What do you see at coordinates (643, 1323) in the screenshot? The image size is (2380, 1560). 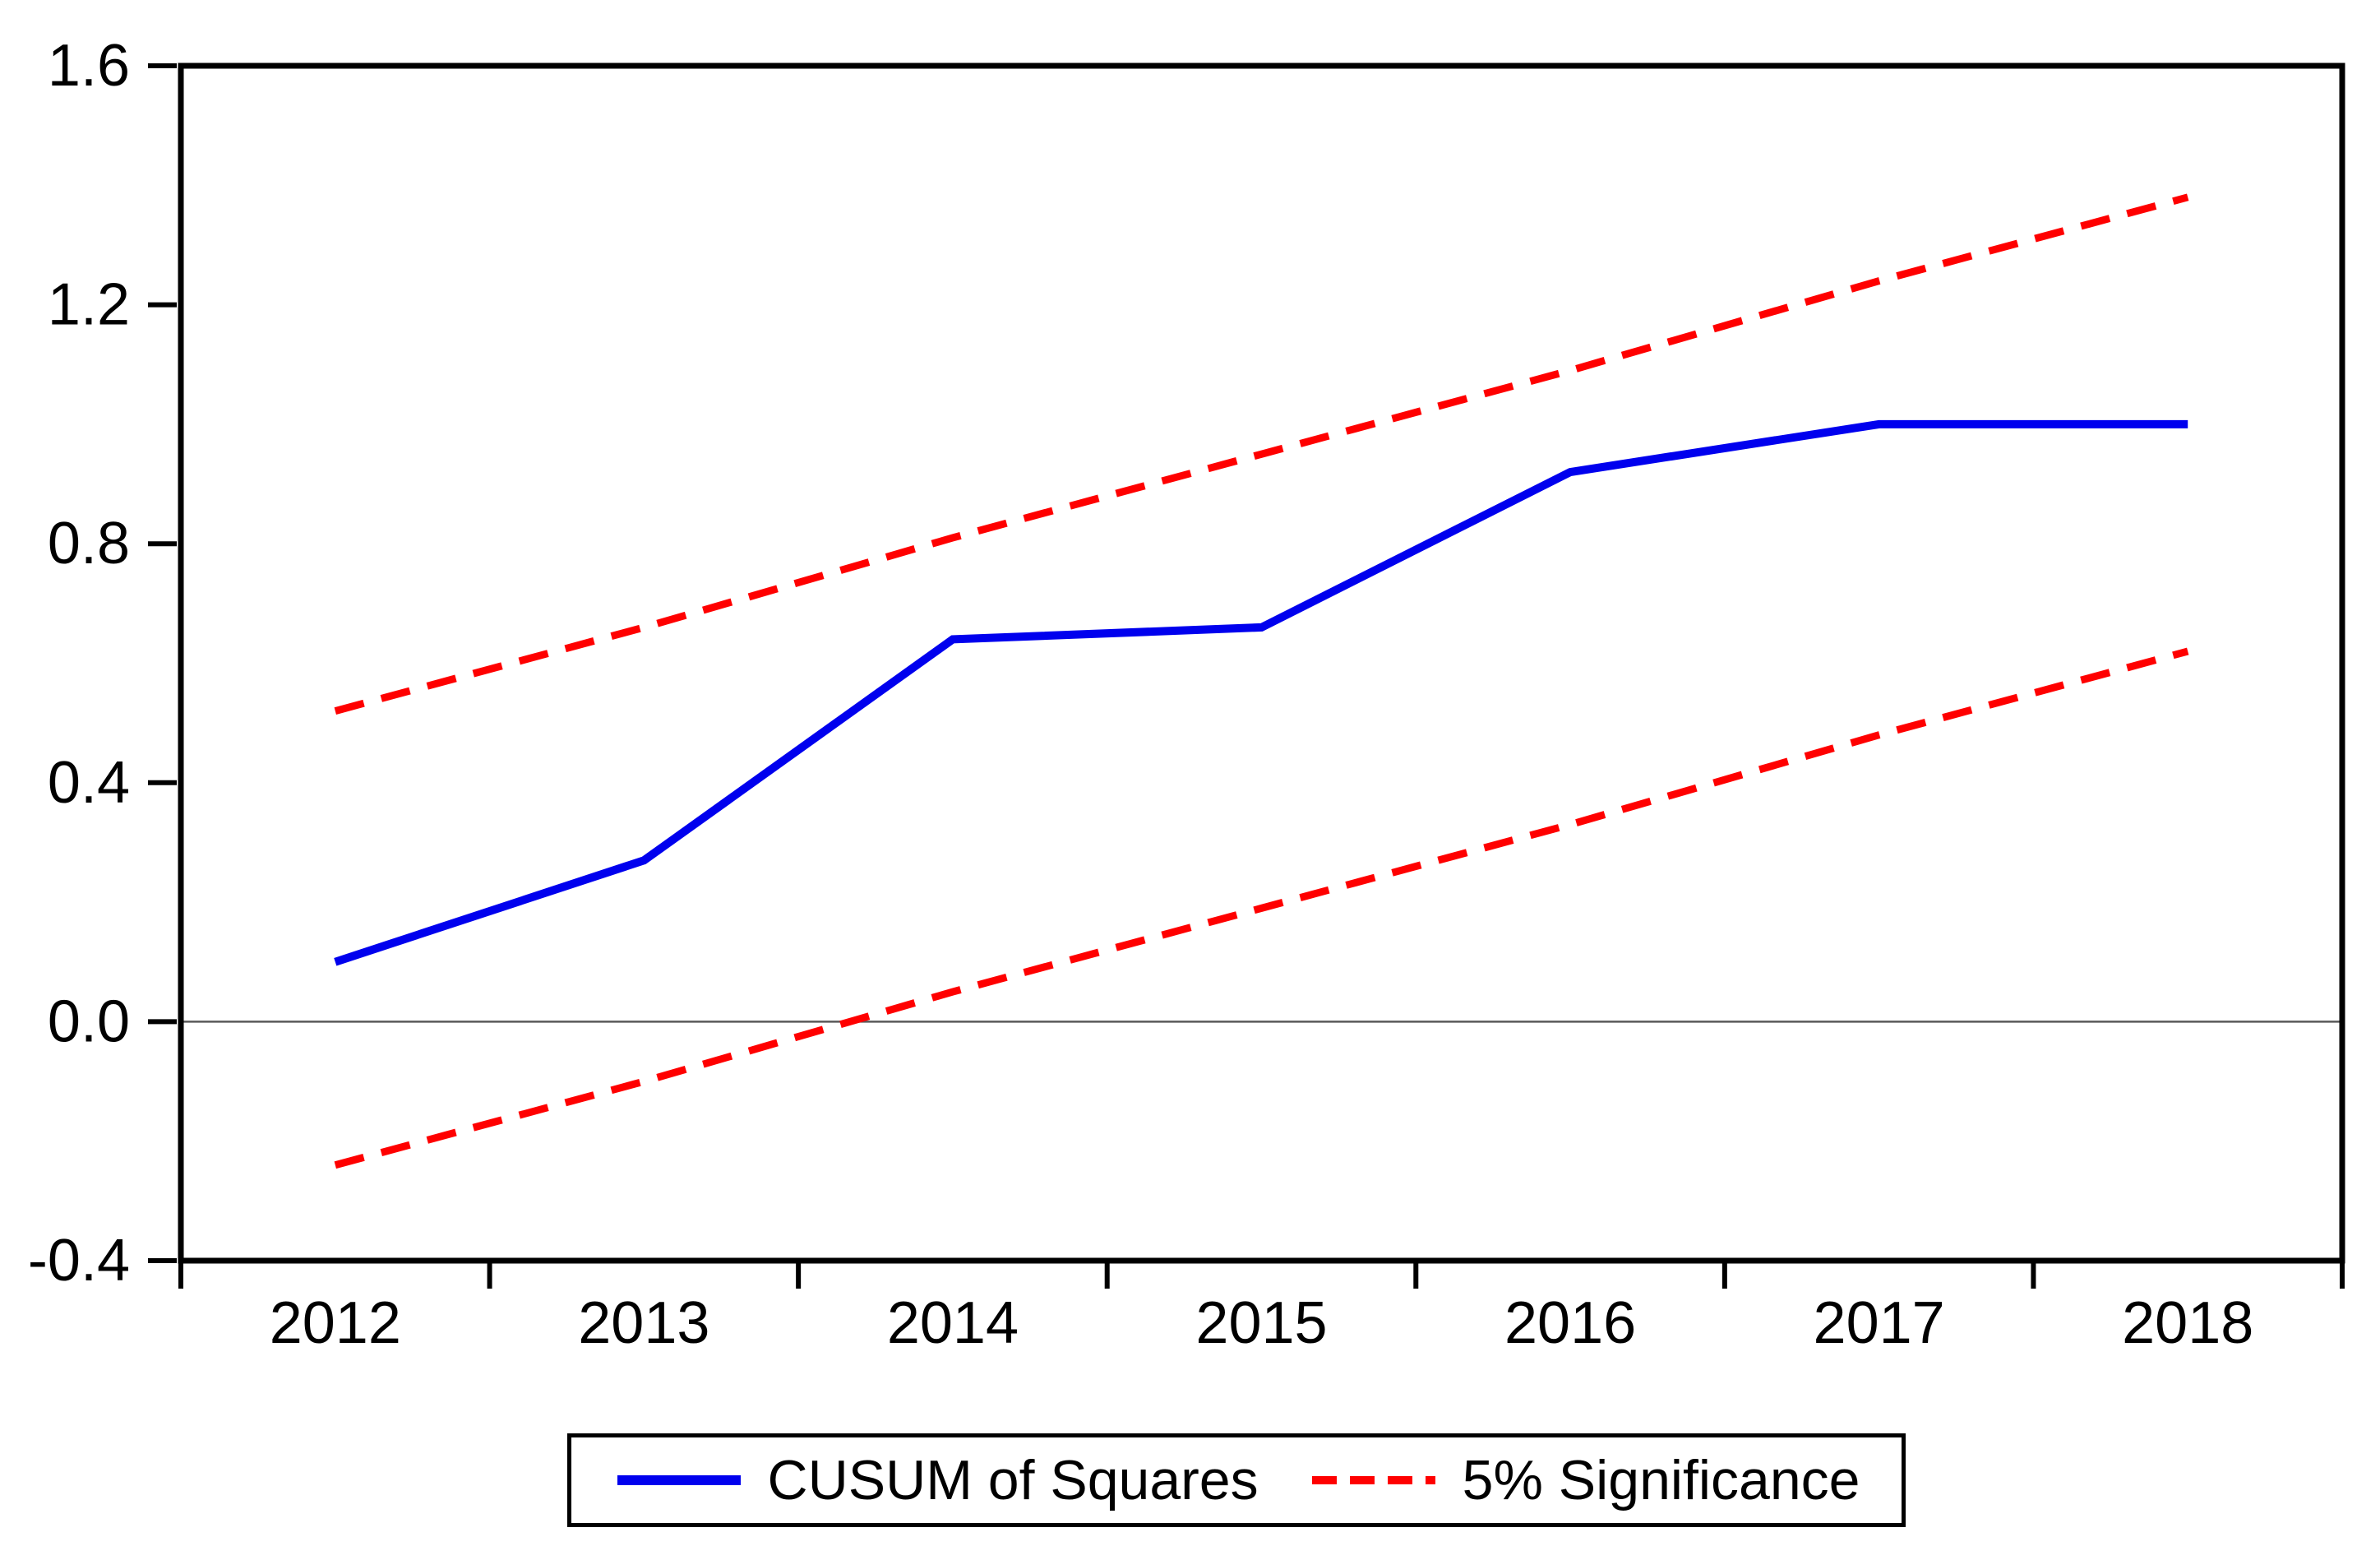 I see `x-axis-tick-label: 2013` at bounding box center [643, 1323].